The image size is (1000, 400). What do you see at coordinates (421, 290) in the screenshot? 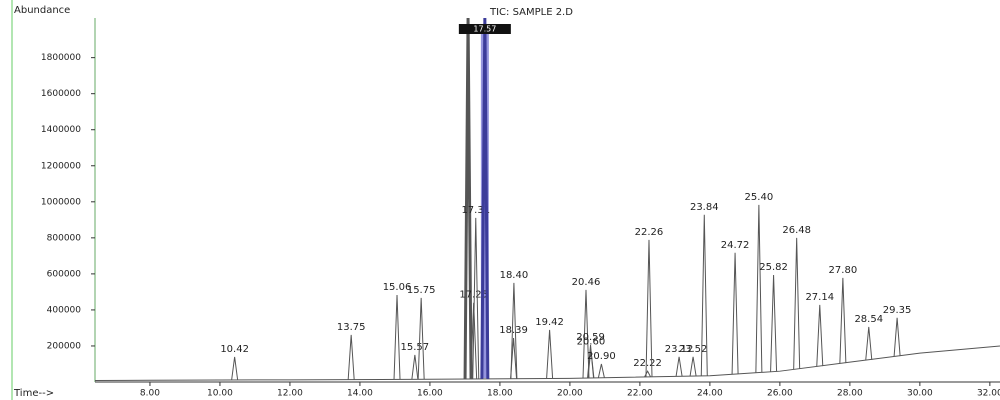
I see `peak-label: 15.75` at bounding box center [421, 290].